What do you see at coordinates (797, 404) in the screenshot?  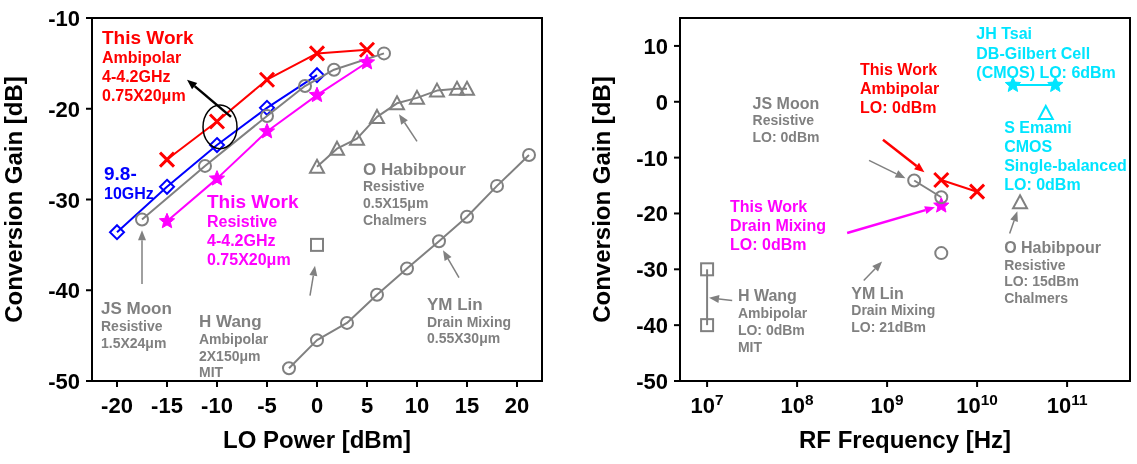 I see `x-tick-label: 10$^{8}$` at bounding box center [797, 404].